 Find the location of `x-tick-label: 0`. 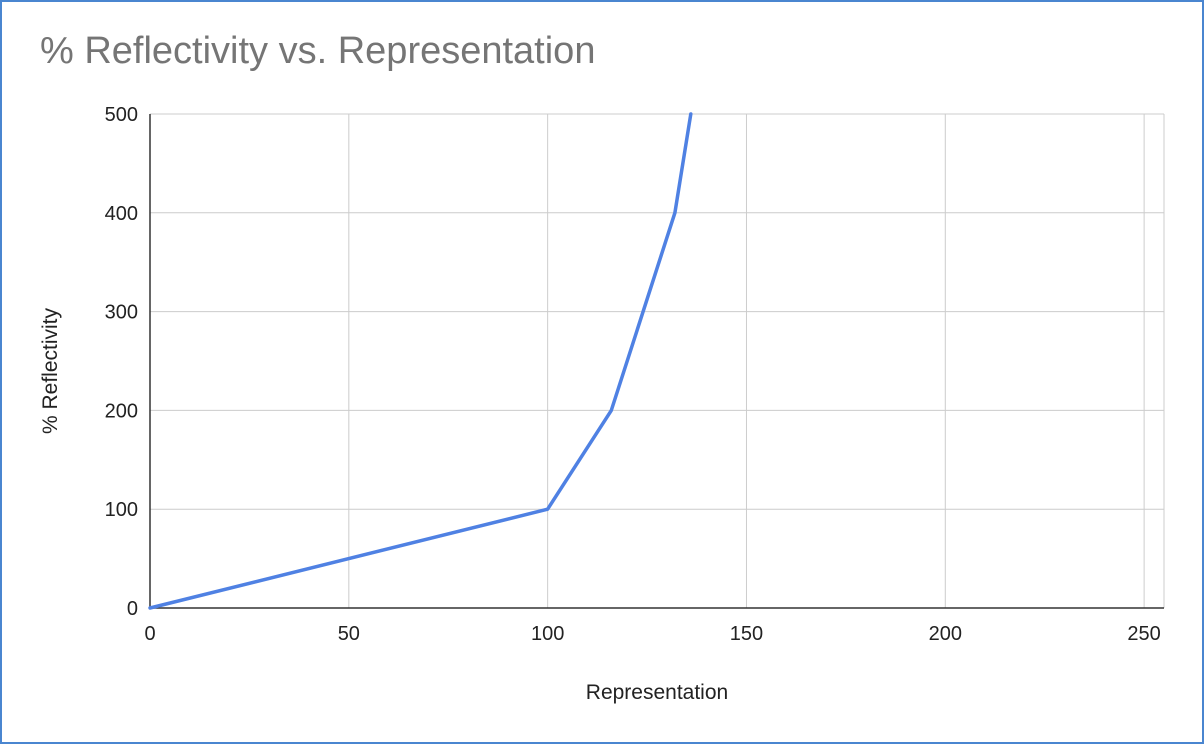

x-tick-label: 0 is located at coordinates (149, 634).